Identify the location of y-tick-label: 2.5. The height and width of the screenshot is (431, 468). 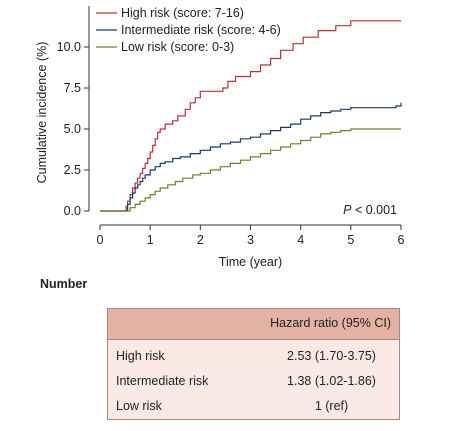
(72, 170).